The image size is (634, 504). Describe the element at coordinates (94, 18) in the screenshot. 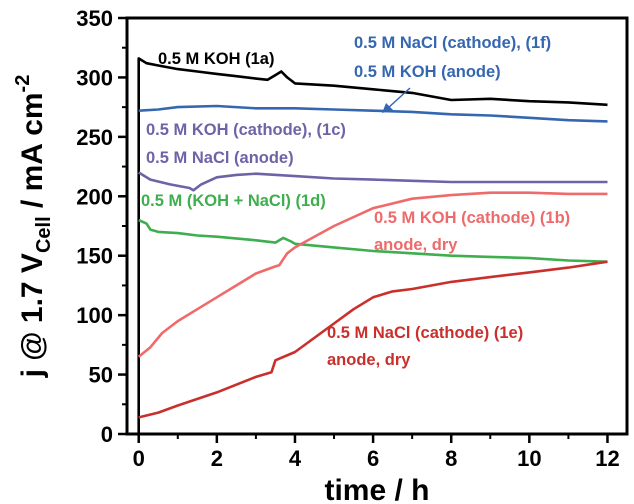

I see `y-tick-label-7: 350` at that location.